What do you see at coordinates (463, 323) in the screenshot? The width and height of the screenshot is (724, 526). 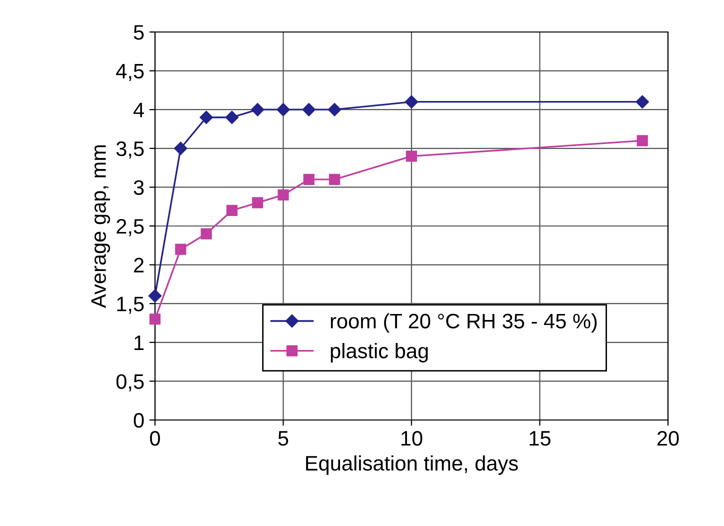 I see `legend-label: room (T 20 °C RH 35 - 45 %)` at bounding box center [463, 323].